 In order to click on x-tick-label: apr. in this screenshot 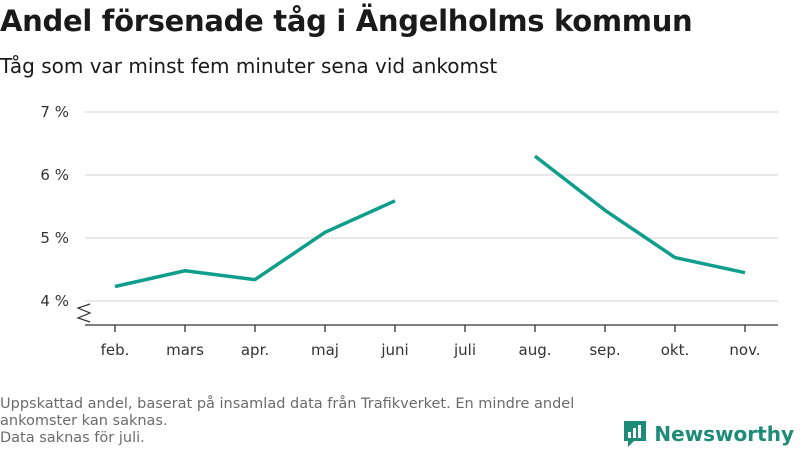, I will do `click(255, 350)`.